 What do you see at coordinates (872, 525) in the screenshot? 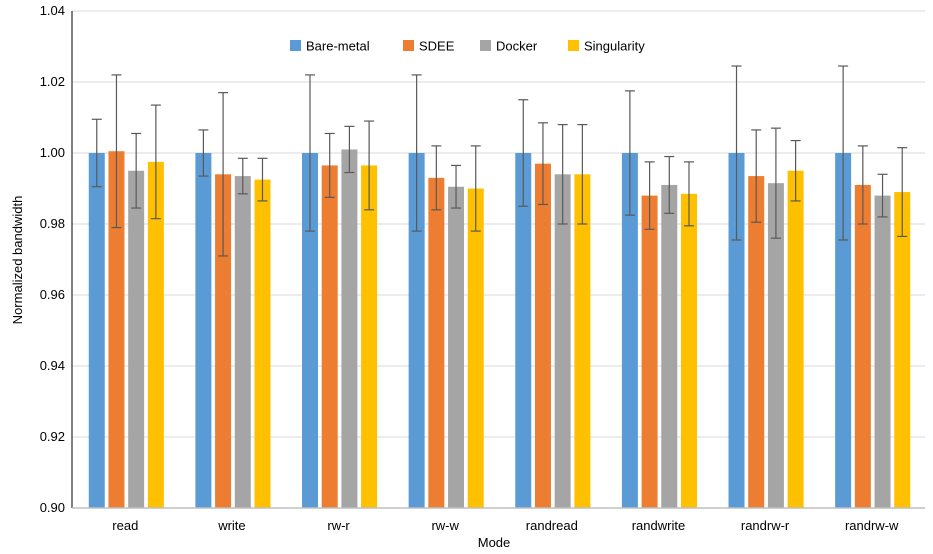
I see `x-tick-label: randrw-w` at bounding box center [872, 525].